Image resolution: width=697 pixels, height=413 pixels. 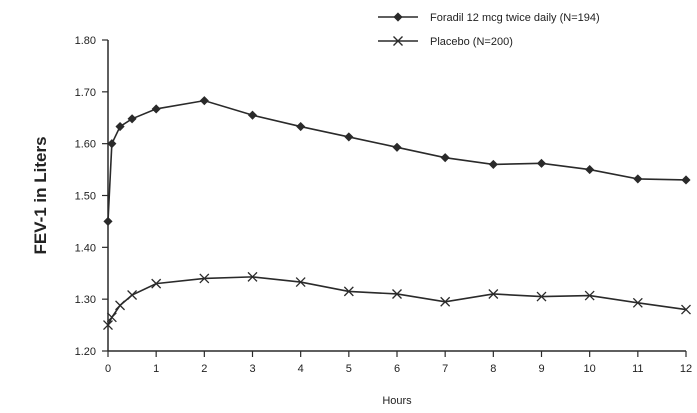 I want to click on series-line, so click(x=397, y=301).